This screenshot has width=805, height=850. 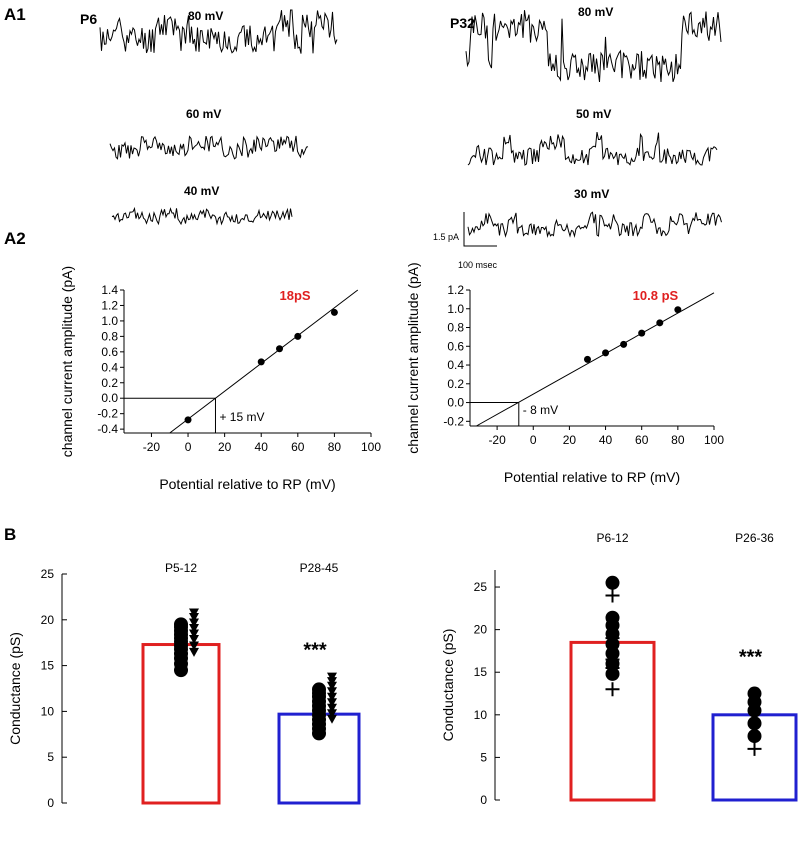 I want to click on group-label: P26-36, so click(x=754, y=538).